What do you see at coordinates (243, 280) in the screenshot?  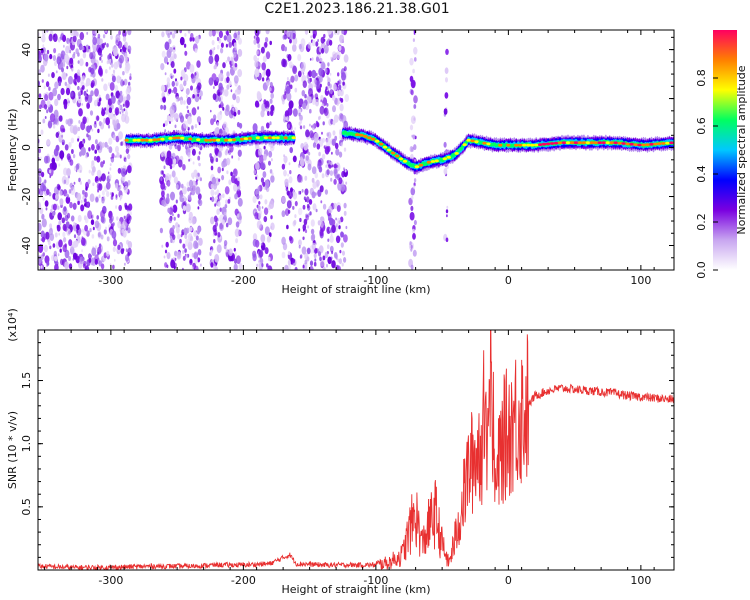 I see `x-tick-label: -200` at bounding box center [243, 280].